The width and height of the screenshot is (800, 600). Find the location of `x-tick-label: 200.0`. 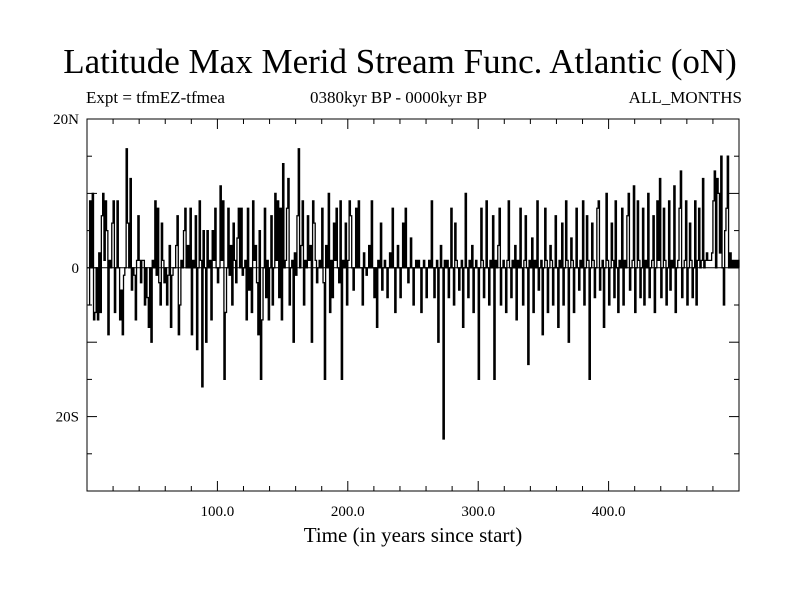

x-tick-label: 200.0 is located at coordinates (348, 512).